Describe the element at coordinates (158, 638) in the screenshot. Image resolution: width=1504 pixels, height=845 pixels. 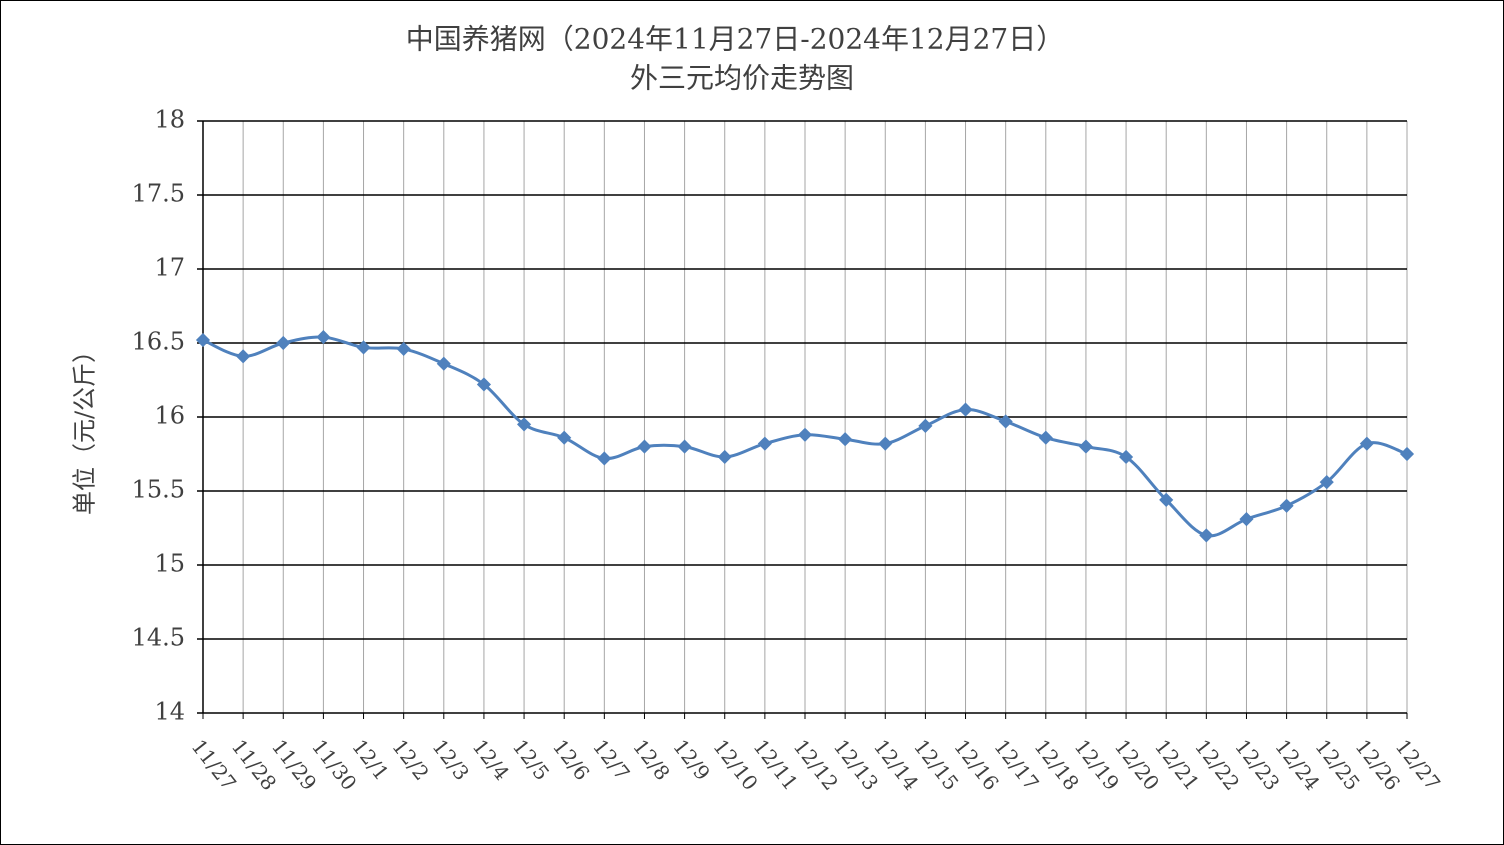
I see `y-tick-label: 14.5` at that location.